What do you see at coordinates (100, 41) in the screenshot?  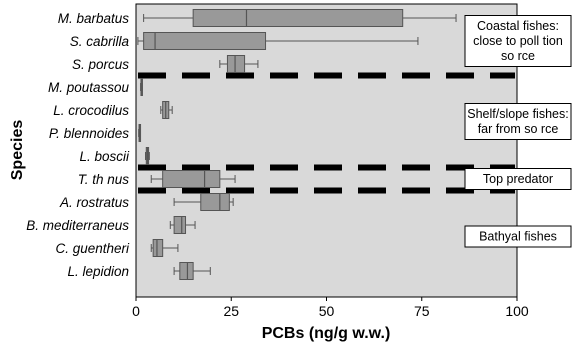 I see `category-label: S. cabrilla` at bounding box center [100, 41].